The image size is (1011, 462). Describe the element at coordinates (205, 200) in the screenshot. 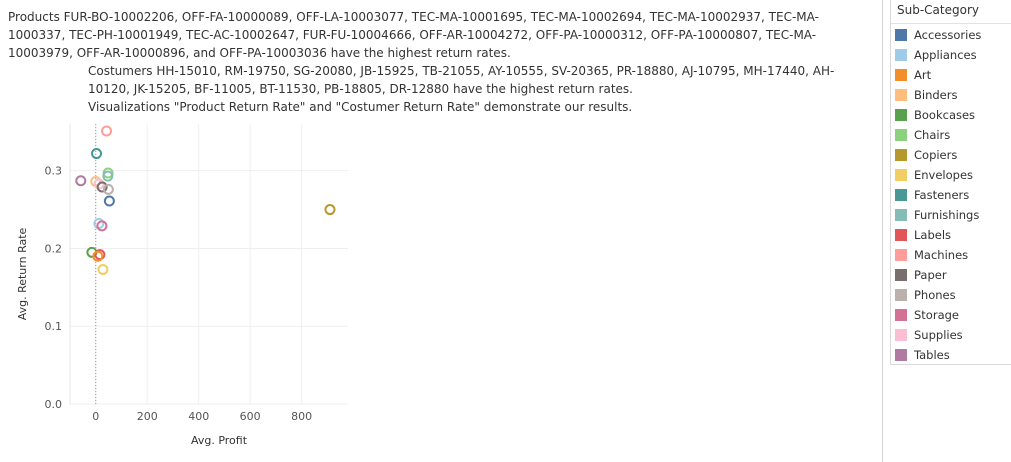

I see `points-layer` at that location.